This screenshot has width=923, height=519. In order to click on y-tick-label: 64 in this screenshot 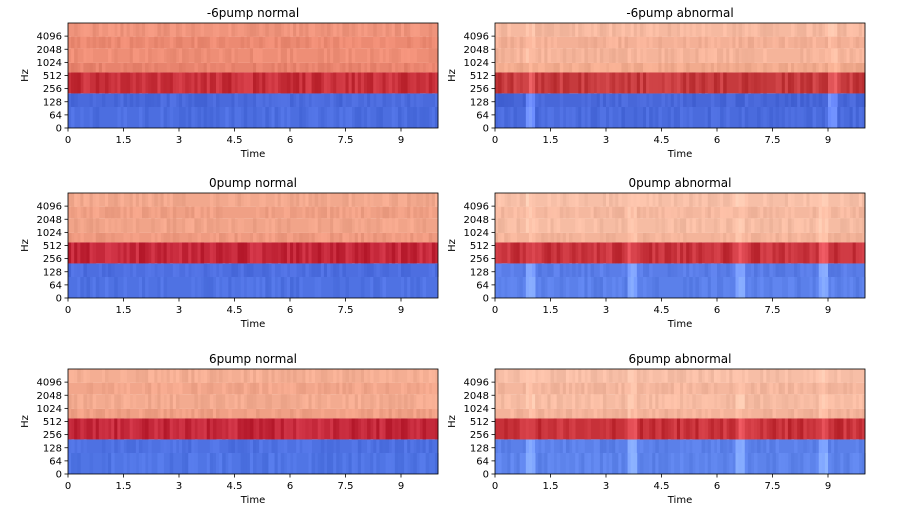, I will do `click(55, 115)`.